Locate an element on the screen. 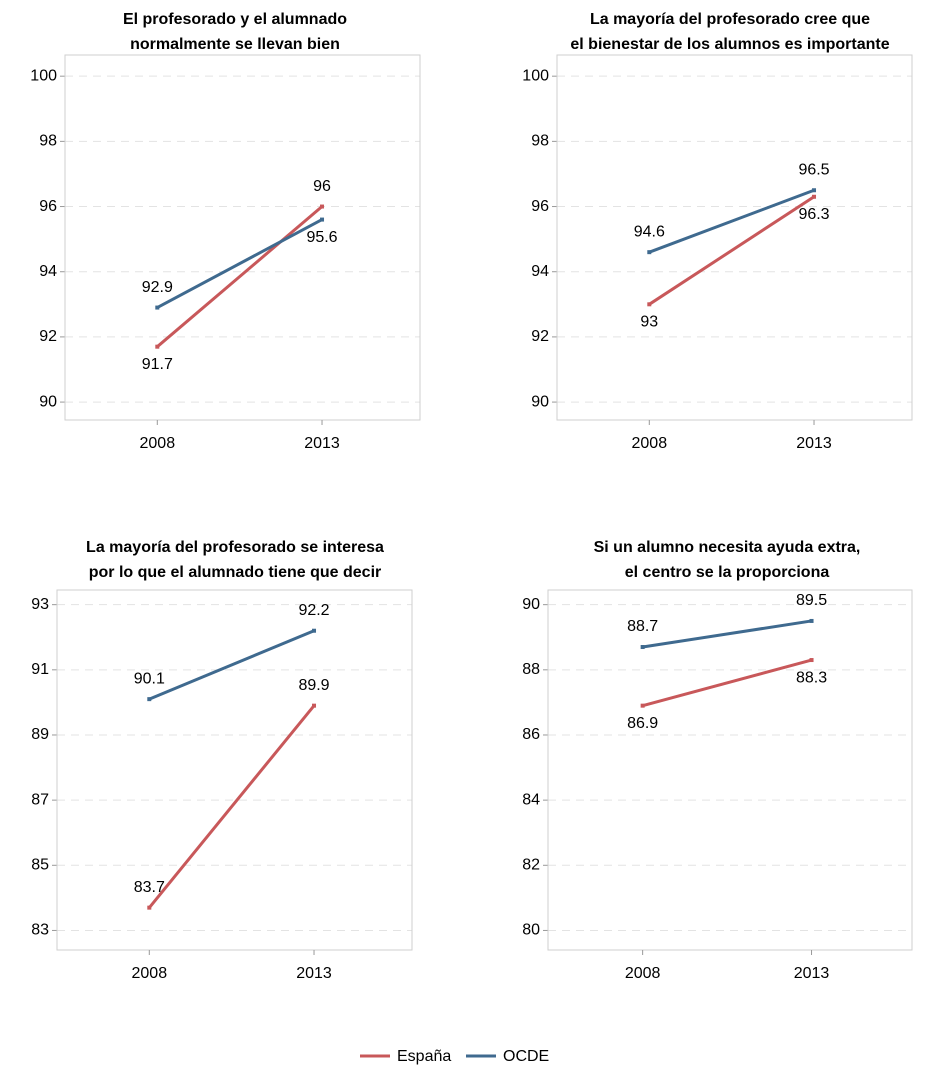  chart-title: La mayoría del profesorado cree que is located at coordinates (730, 19).